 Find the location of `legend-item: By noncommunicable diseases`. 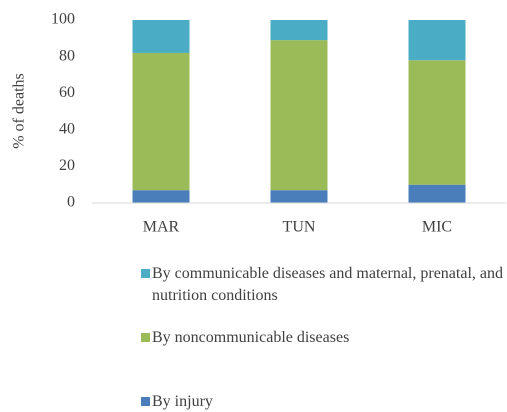

legend-item: By noncommunicable diseases is located at coordinates (322, 338).